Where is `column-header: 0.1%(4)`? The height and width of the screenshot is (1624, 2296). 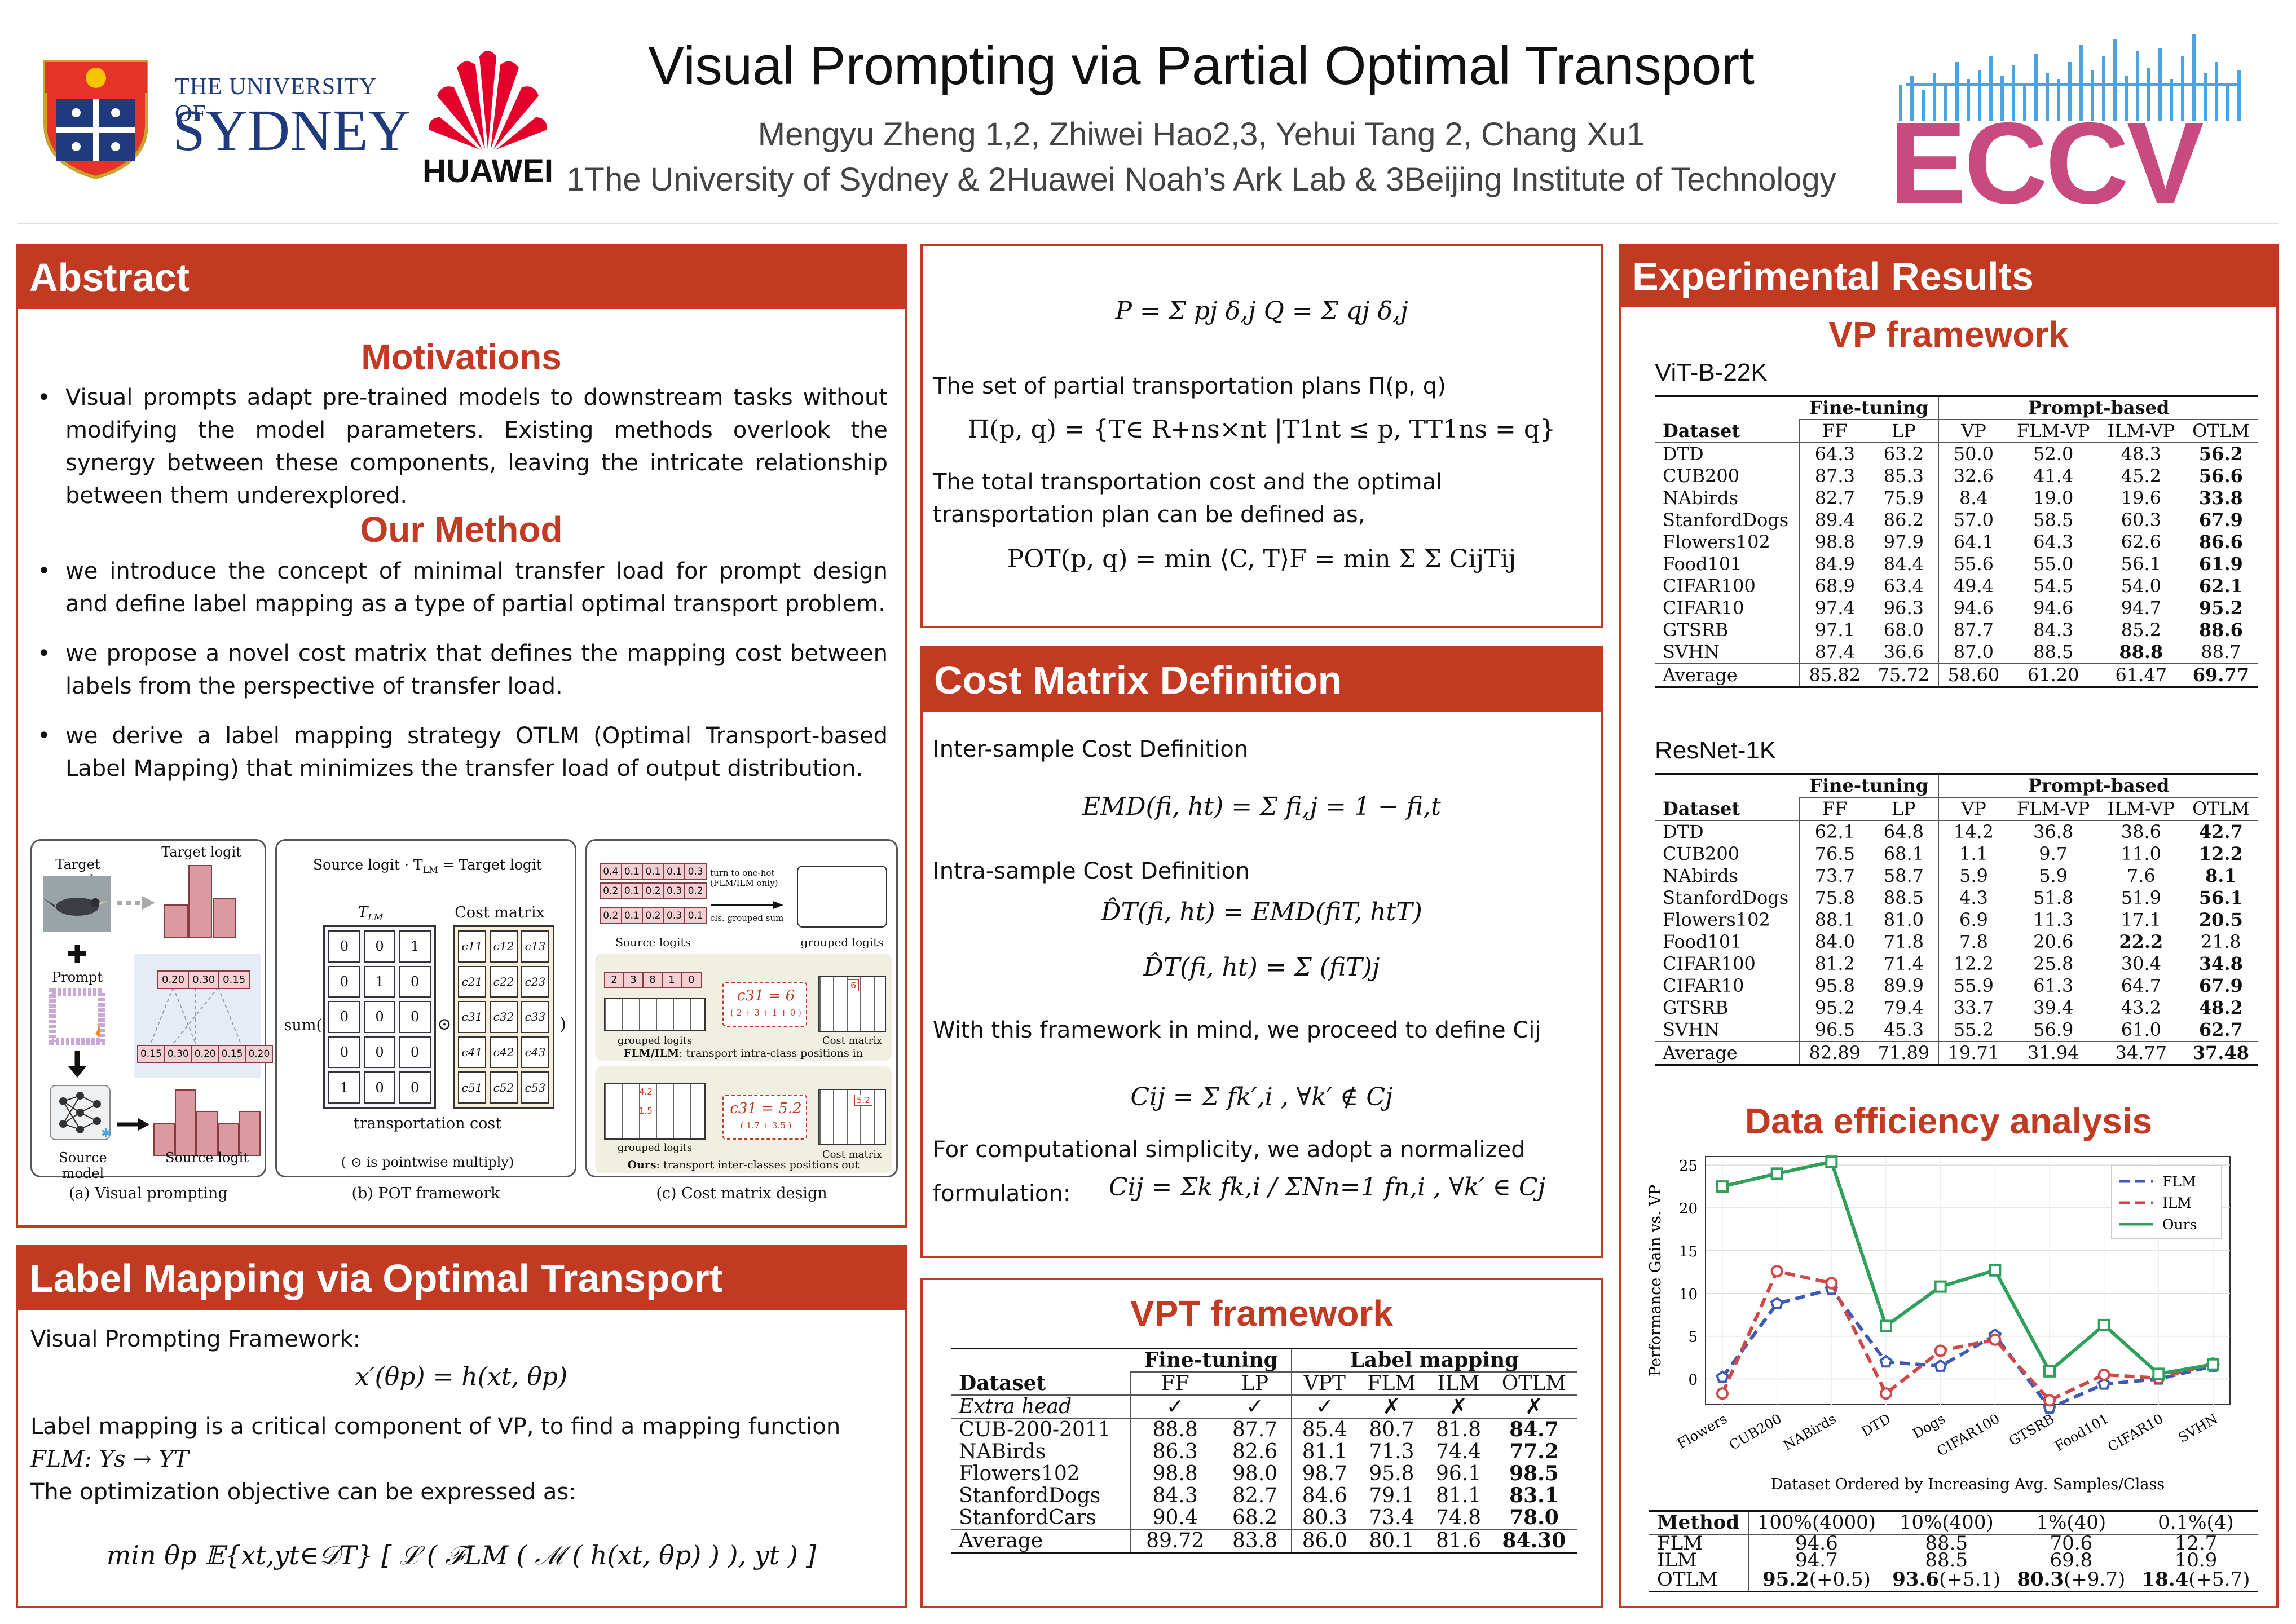
column-header: 0.1%(4) is located at coordinates (2195, 1522).